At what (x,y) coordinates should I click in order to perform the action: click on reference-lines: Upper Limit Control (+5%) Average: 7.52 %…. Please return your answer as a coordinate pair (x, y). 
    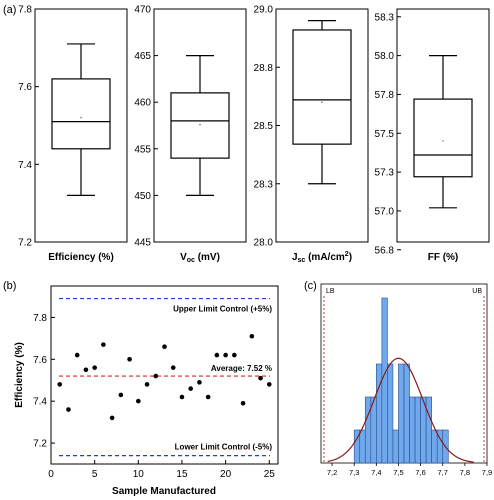
    Looking at the image, I should click on (166, 377).